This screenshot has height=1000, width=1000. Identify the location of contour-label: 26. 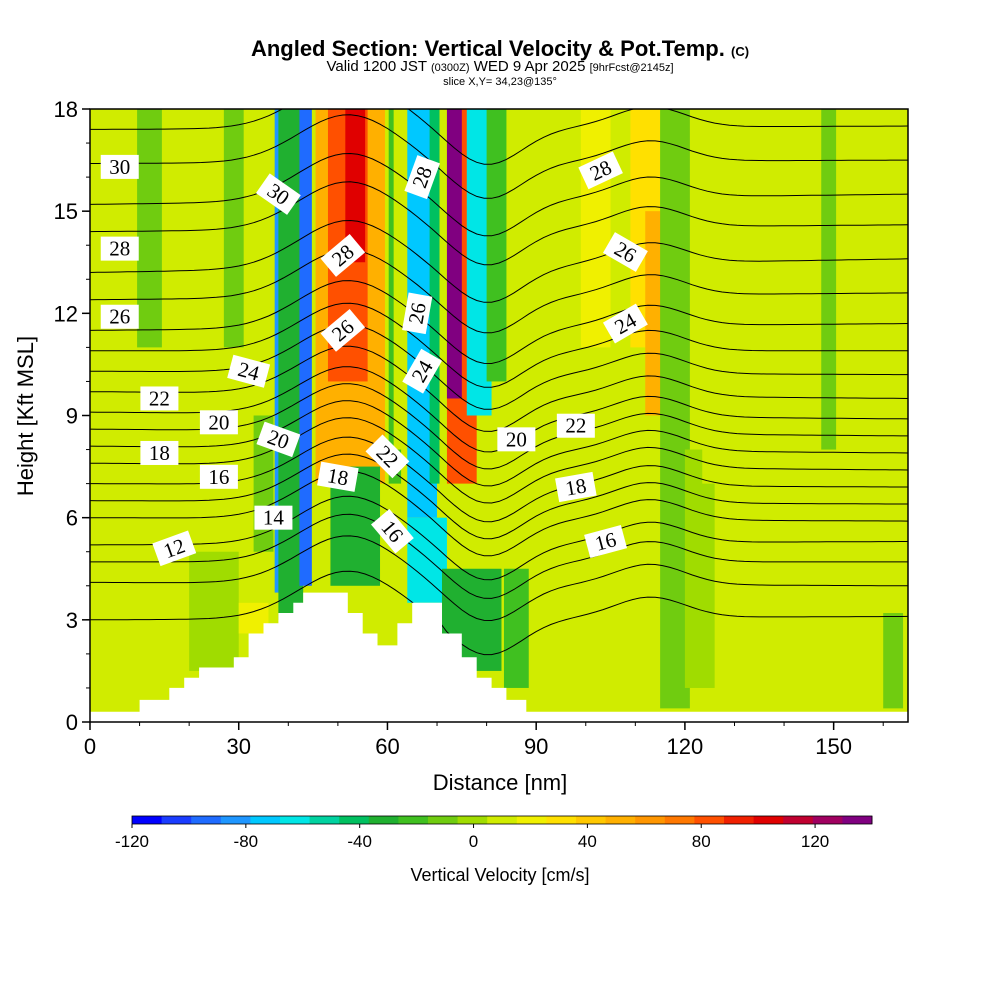
(119, 316).